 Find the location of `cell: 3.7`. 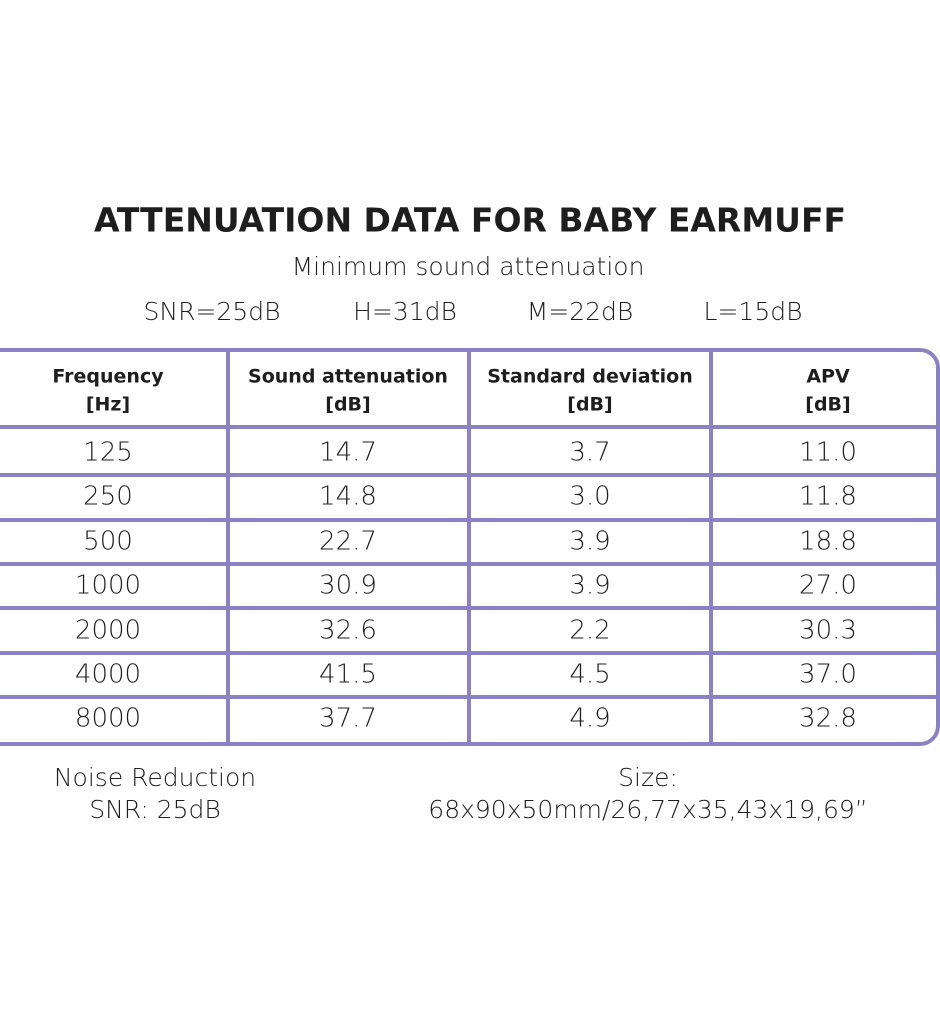

cell: 3.7 is located at coordinates (589, 453).